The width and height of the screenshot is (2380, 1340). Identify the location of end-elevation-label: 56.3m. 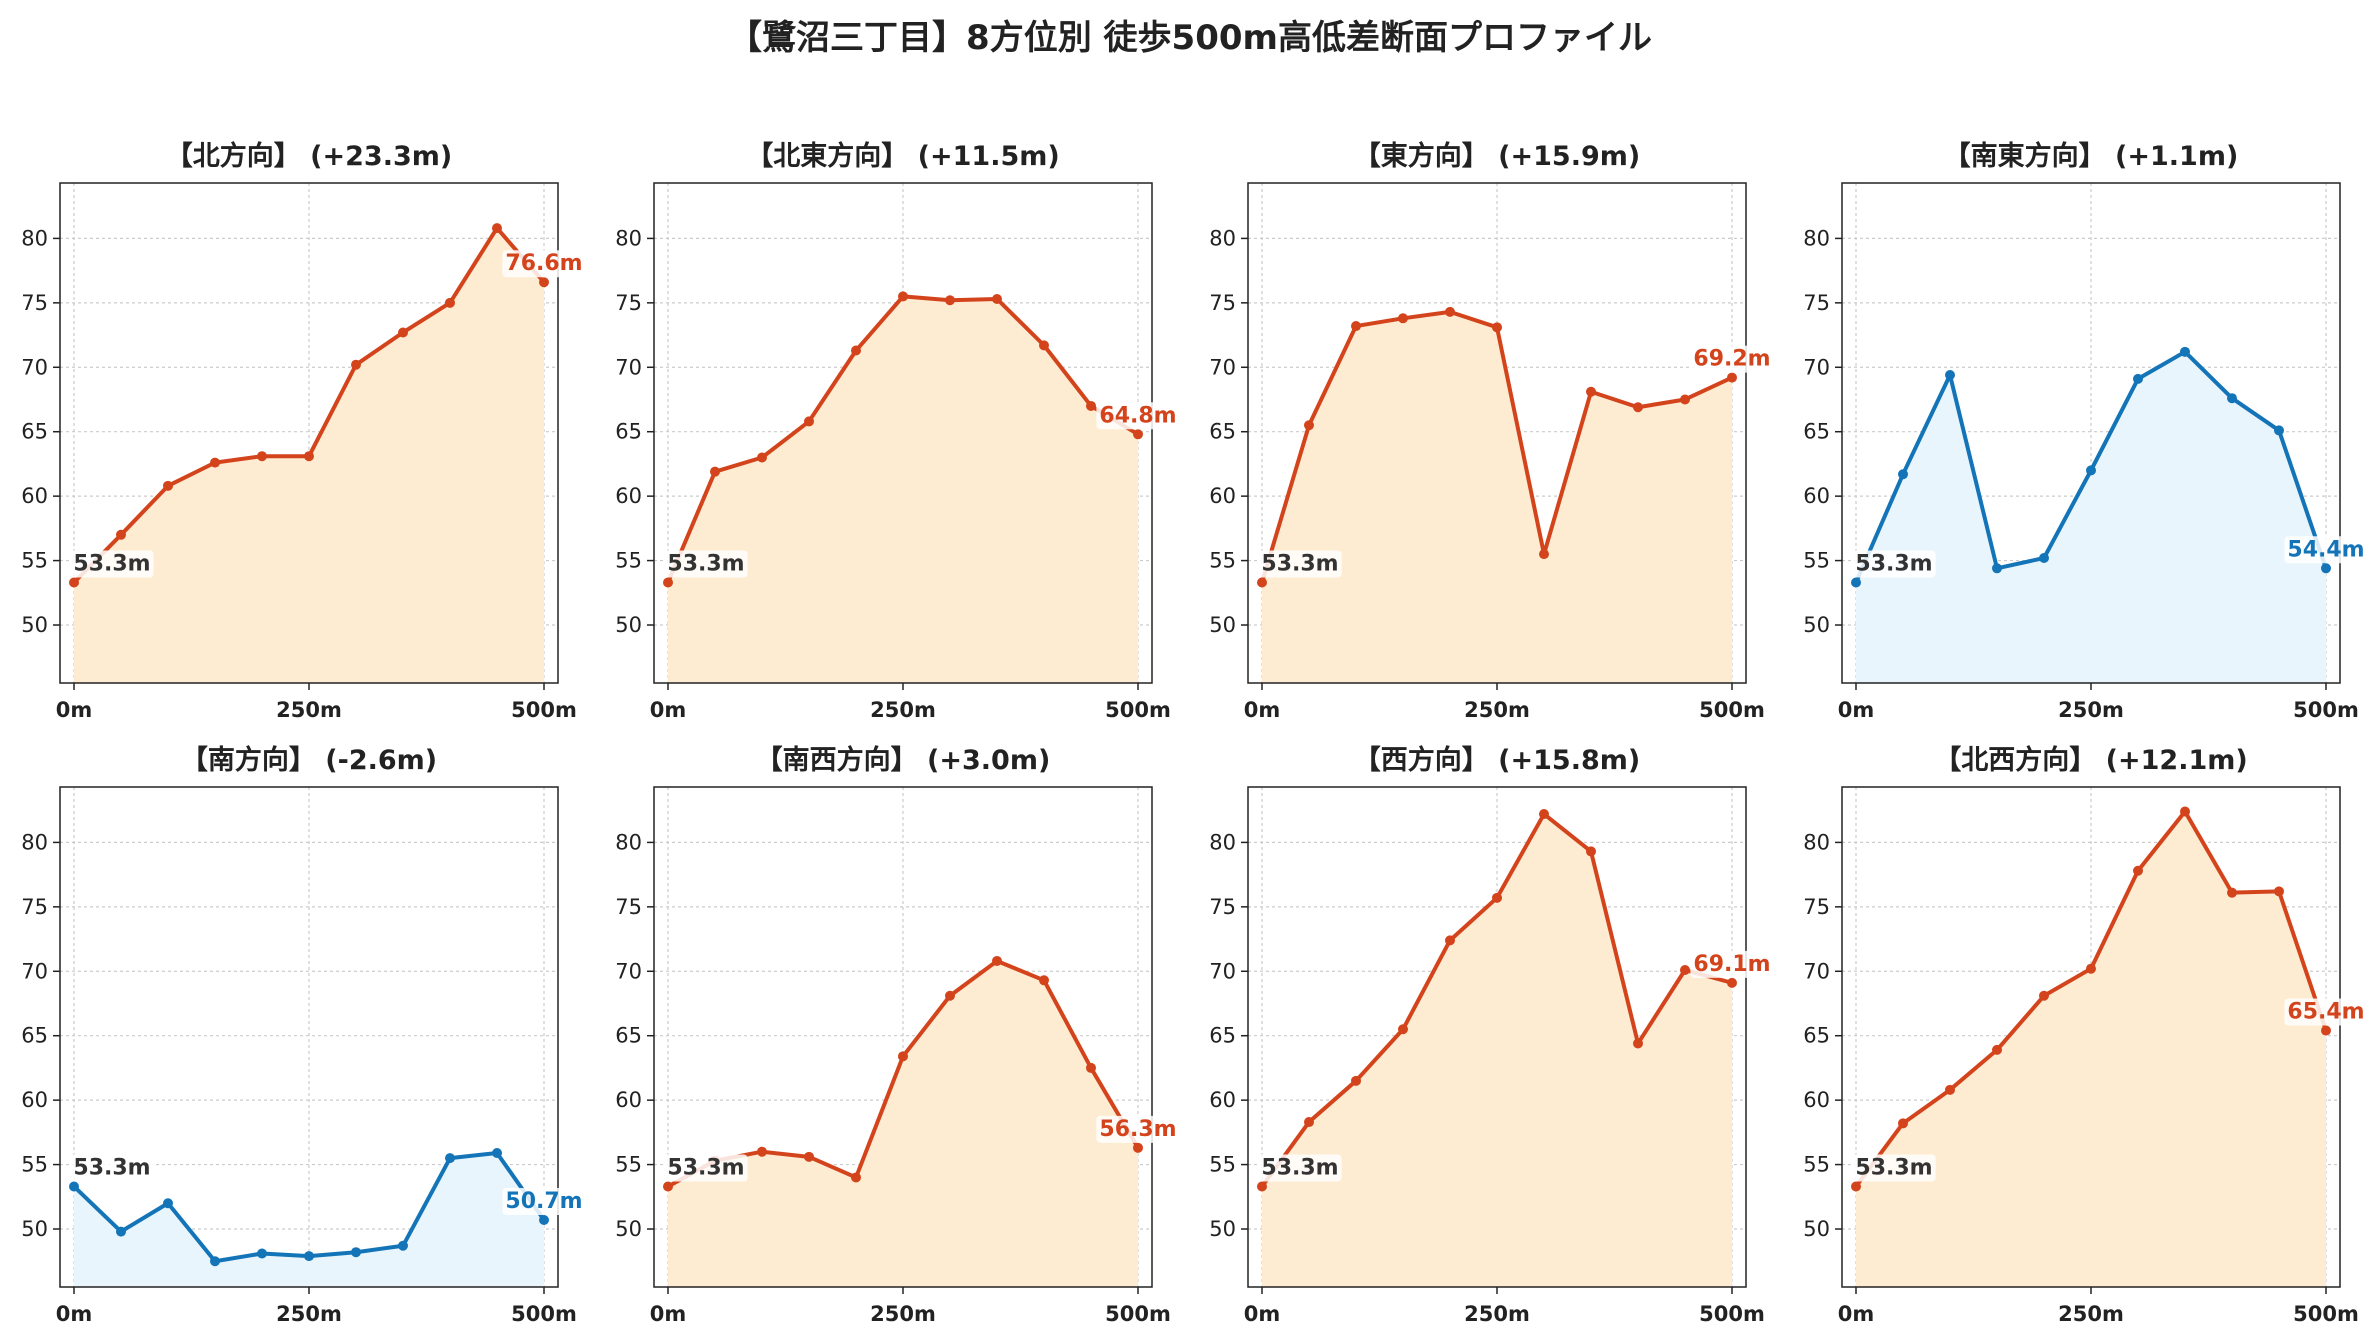
(1137, 1129).